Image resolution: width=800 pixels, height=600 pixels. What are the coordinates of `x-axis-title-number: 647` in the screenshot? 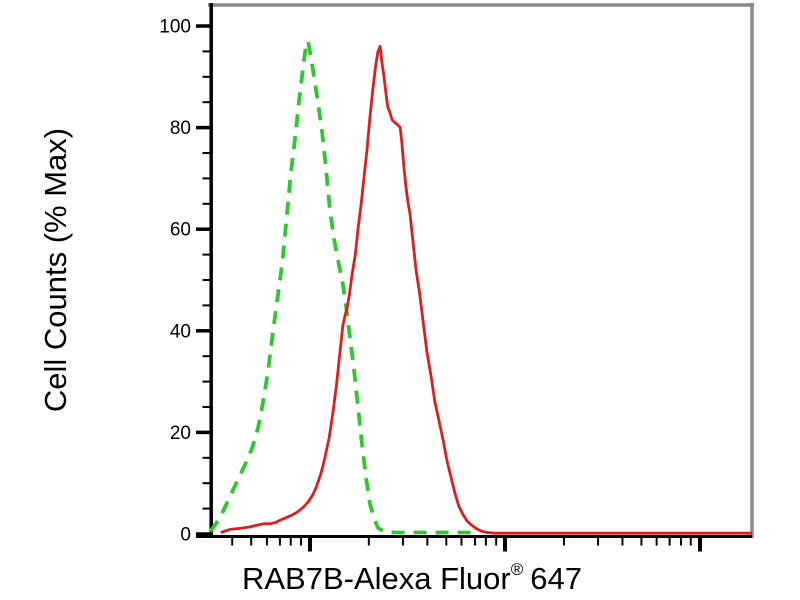 It's located at (556, 578).